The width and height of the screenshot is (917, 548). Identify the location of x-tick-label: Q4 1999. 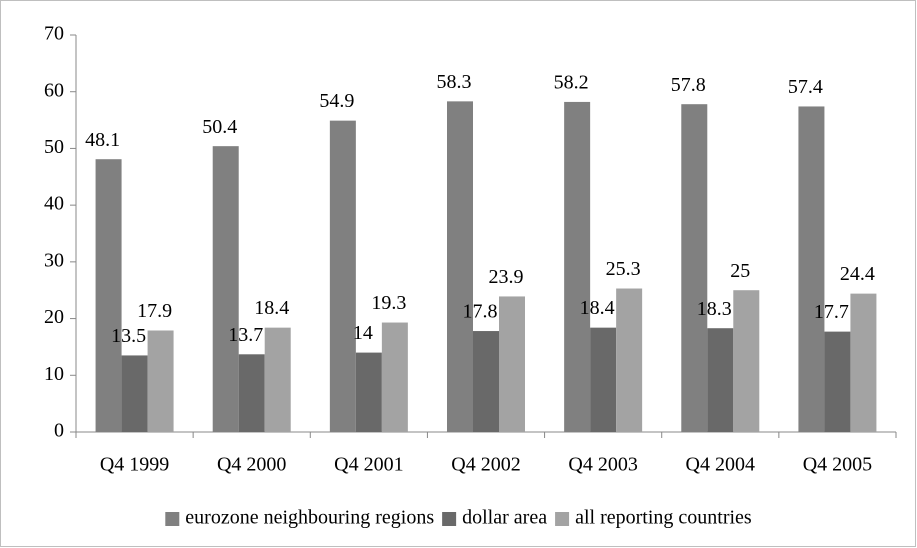
(134, 465).